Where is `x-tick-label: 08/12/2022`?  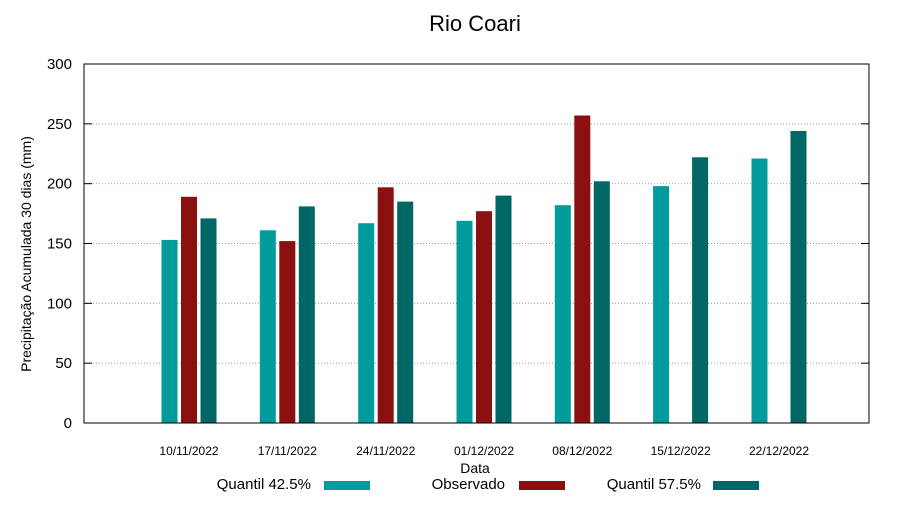
x-tick-label: 08/12/2022 is located at coordinates (582, 451).